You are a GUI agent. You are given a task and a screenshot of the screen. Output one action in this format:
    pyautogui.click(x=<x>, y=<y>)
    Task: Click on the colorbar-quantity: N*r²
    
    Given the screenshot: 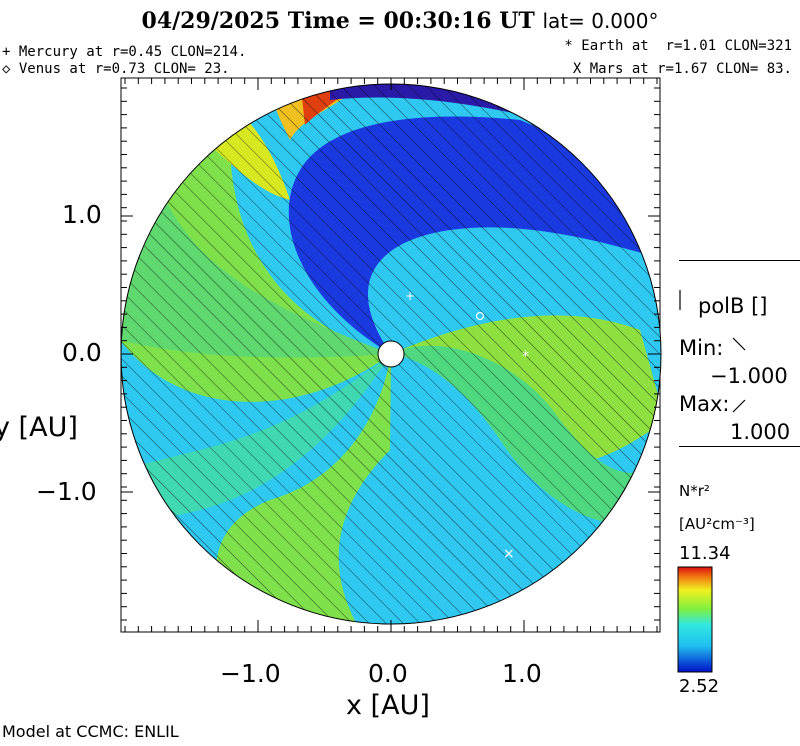 What is the action you would take?
    pyautogui.click(x=694, y=491)
    